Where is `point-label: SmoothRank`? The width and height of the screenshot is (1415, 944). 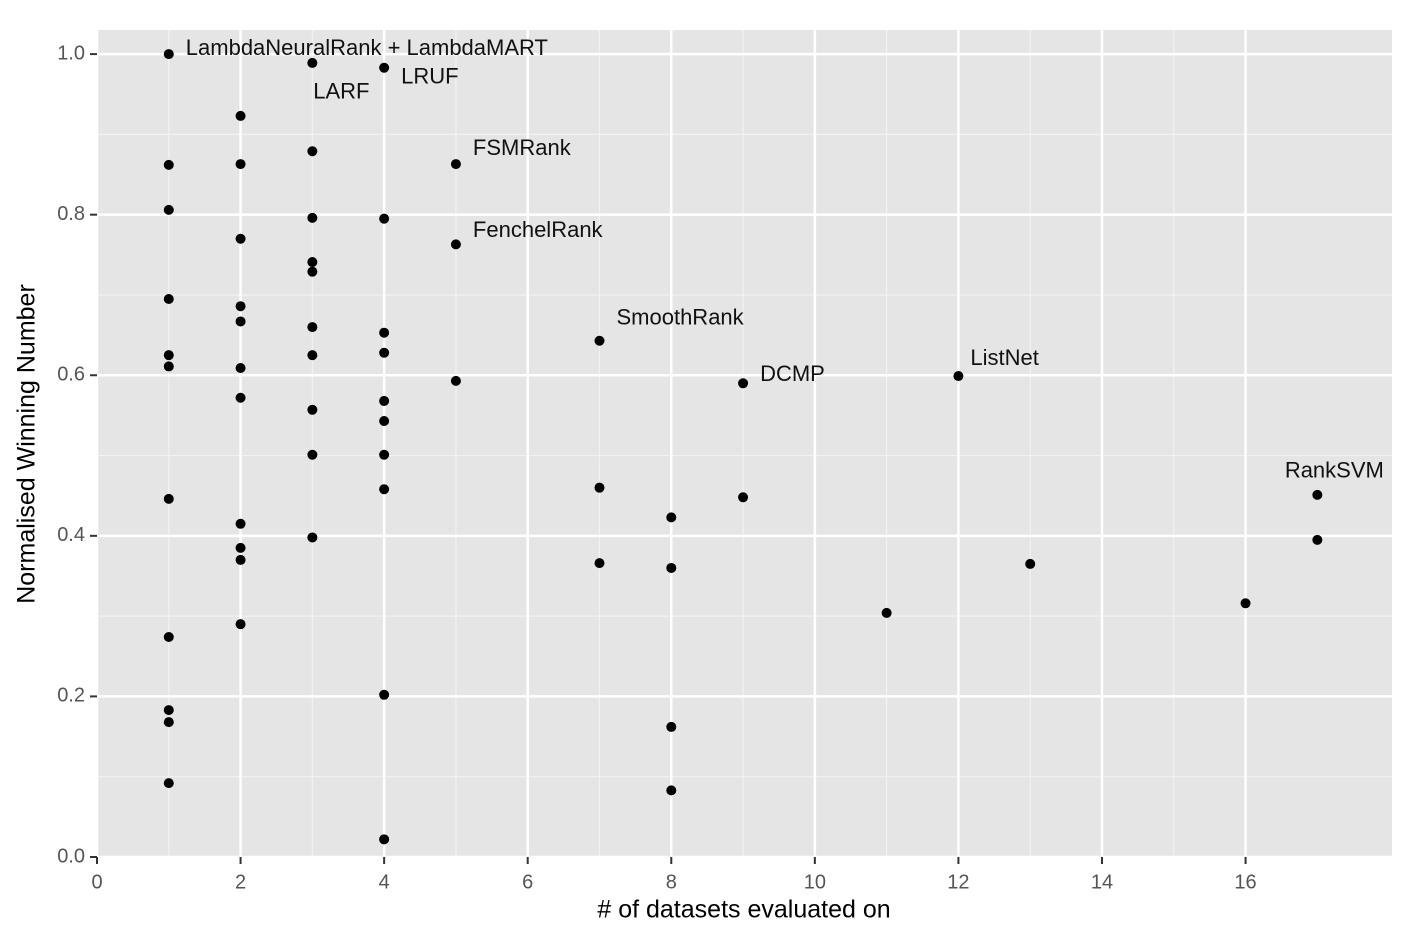 point-label: SmoothRank is located at coordinates (680, 317).